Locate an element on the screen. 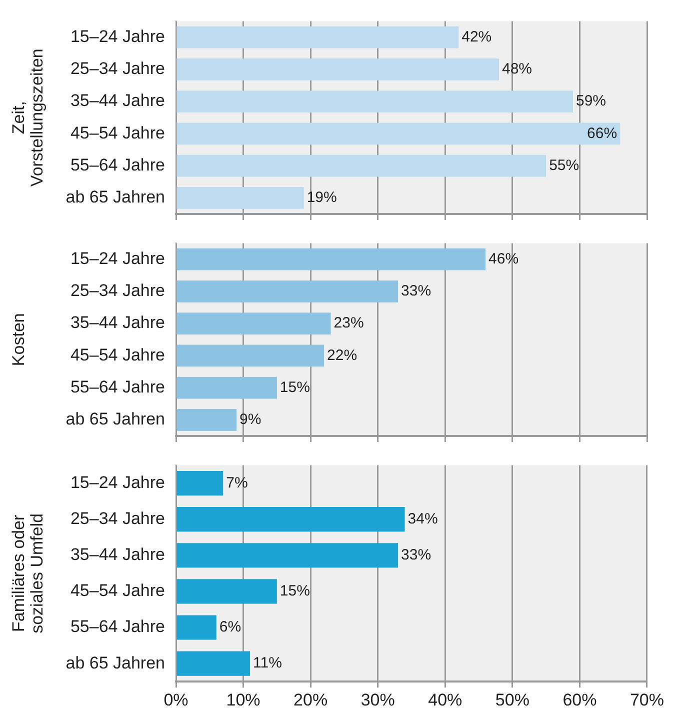 This screenshot has width=675, height=720. x-tick-label: 10% is located at coordinates (243, 700).